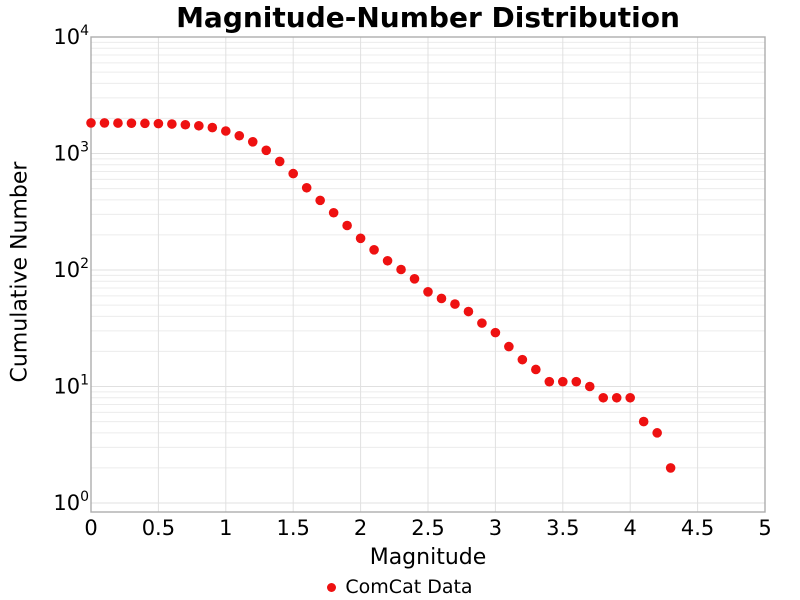  What do you see at coordinates (409, 587) in the screenshot?
I see `legend-series-label: ComCat Data` at bounding box center [409, 587].